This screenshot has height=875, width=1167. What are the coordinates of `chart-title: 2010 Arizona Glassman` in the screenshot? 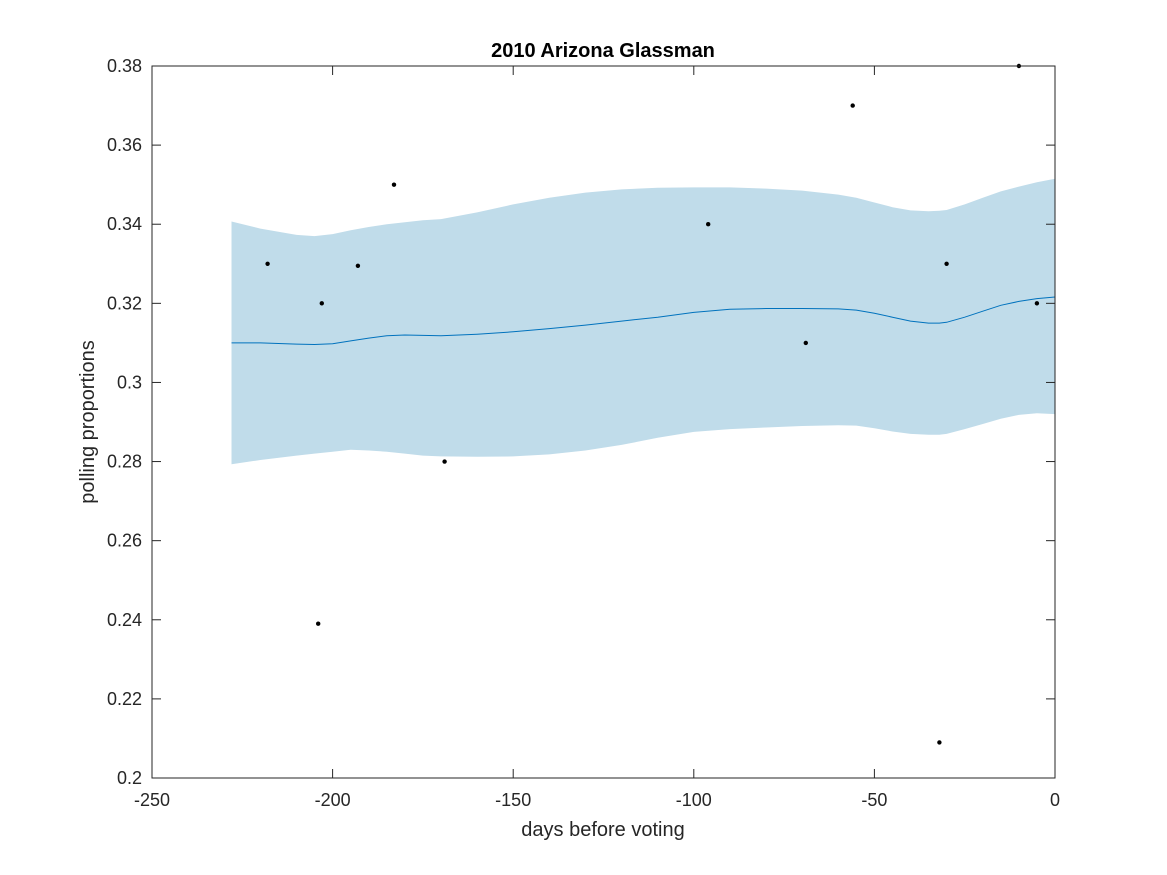 It's located at (603, 51).